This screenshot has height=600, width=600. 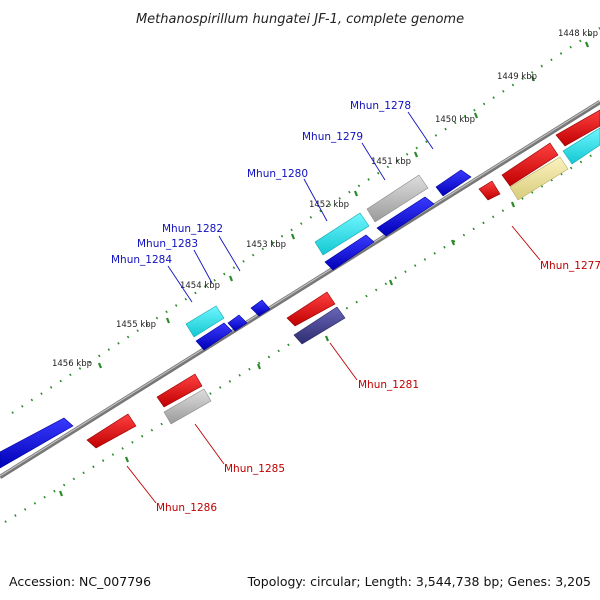 I want to click on tick-label-1453: 1453 kbp, so click(x=266, y=245).